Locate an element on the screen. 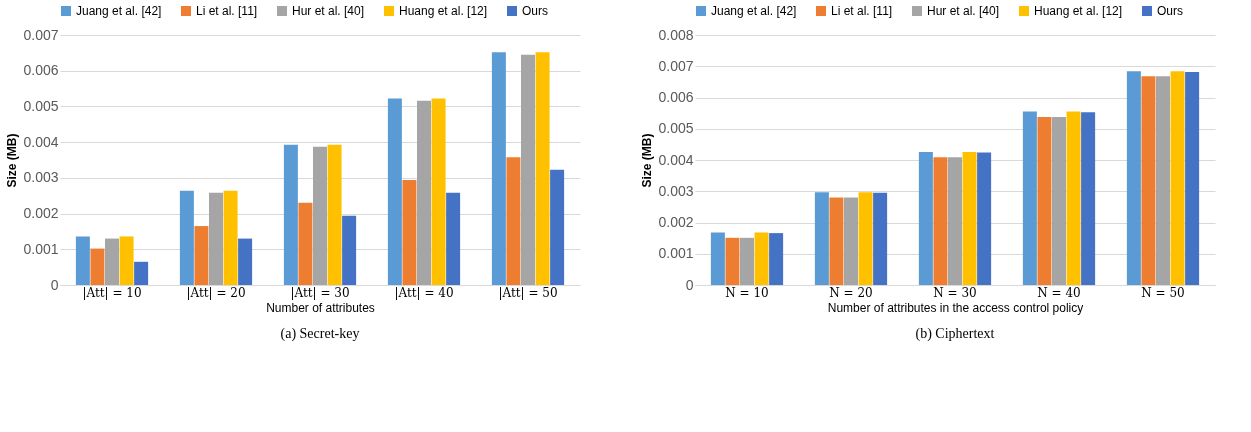 The height and width of the screenshot is (432, 1251). y-tick-label: 0.008 is located at coordinates (676, 34).